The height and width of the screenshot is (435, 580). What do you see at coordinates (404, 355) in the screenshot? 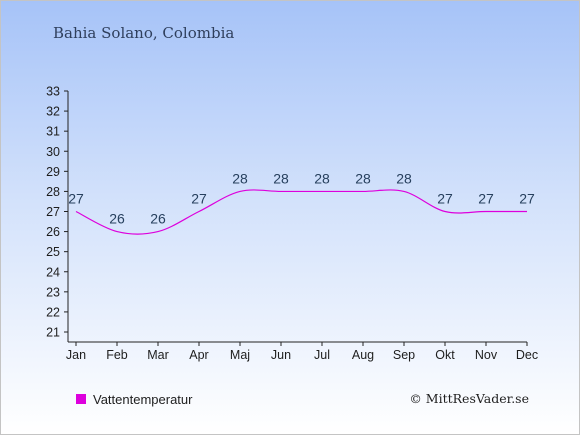
I see `x-tick-label: Sep` at bounding box center [404, 355].